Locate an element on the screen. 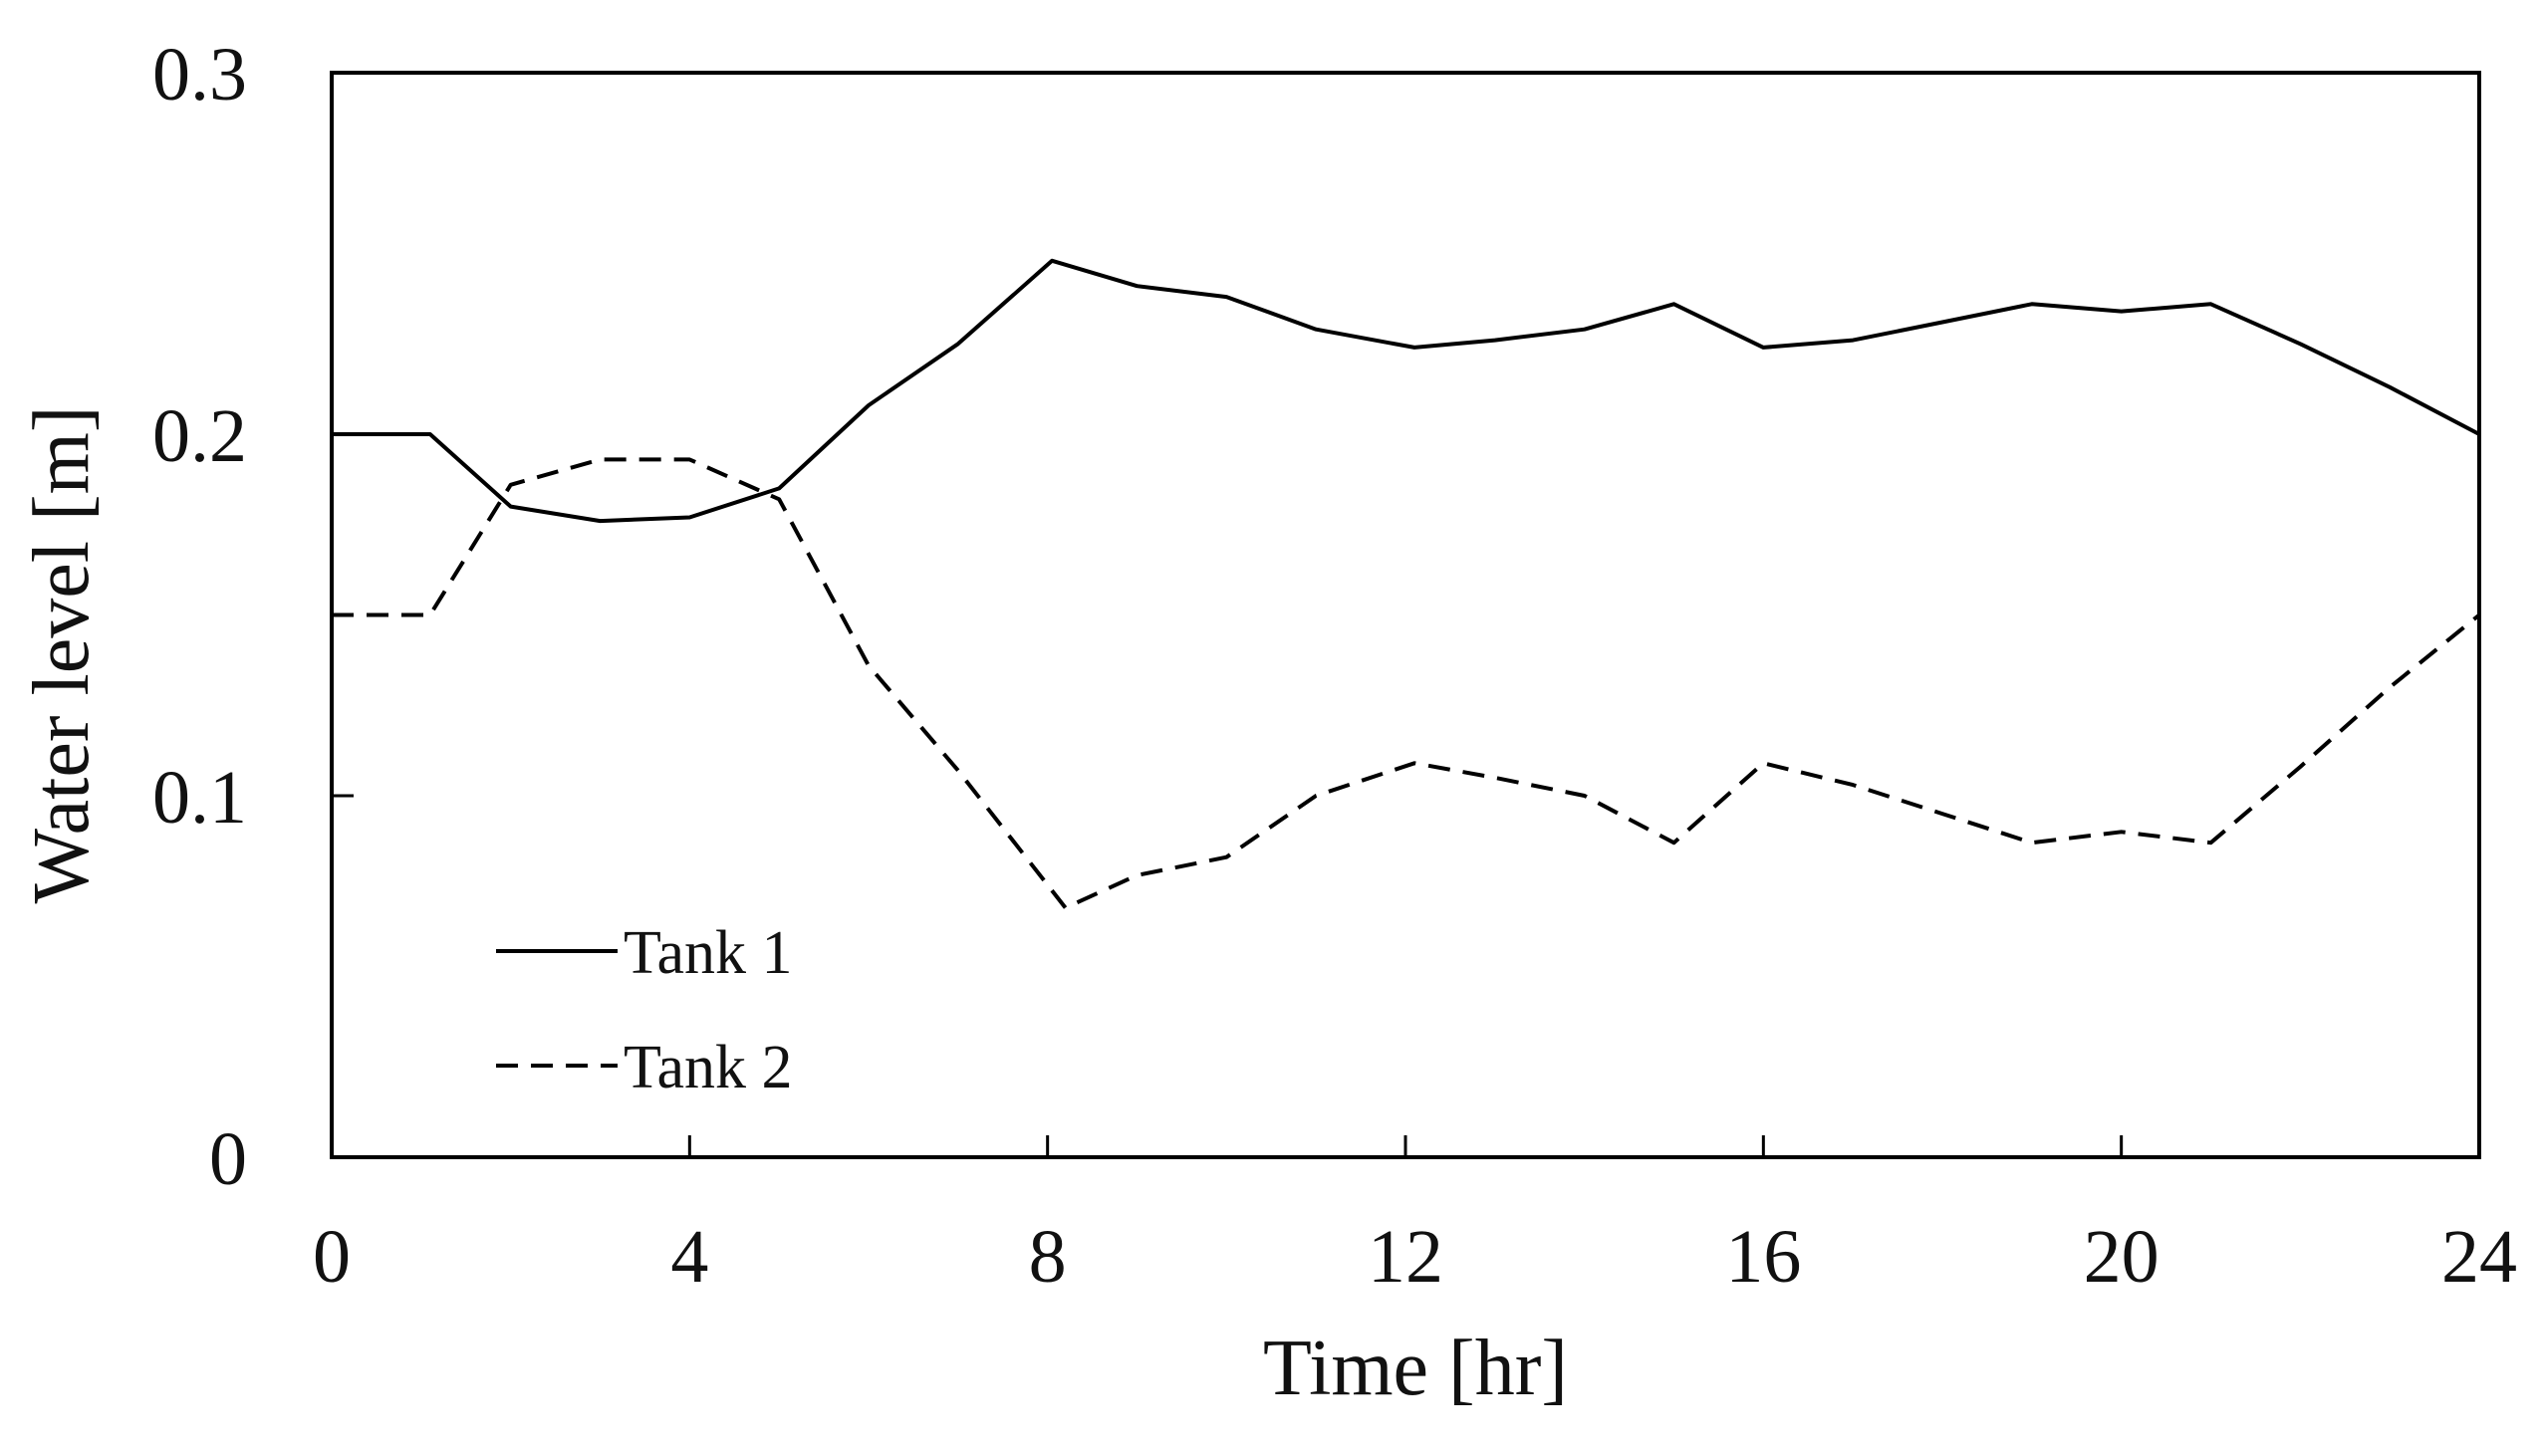  y-tick-label-0: 0 is located at coordinates (228, 1159).